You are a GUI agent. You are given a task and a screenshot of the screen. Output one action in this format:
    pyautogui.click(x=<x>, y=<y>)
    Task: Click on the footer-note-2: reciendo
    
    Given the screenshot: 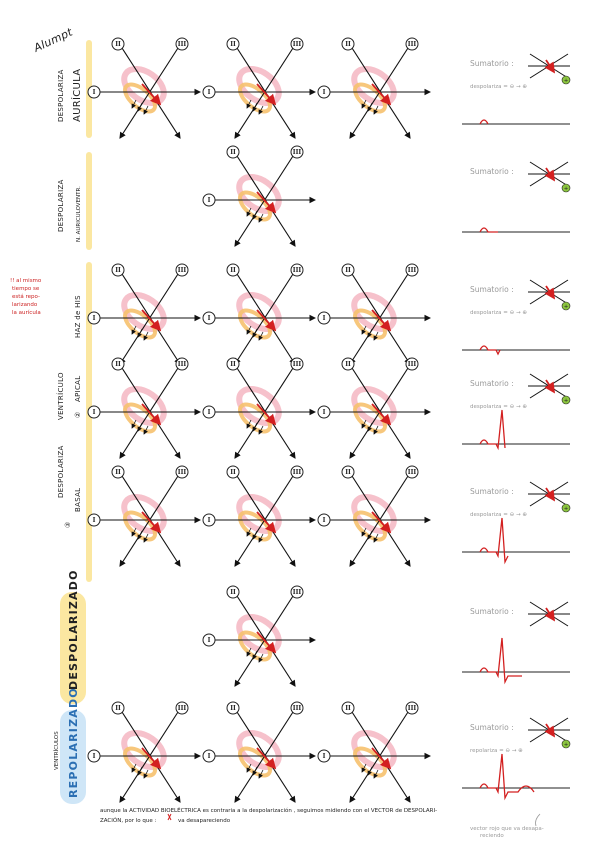 What is the action you would take?
    pyautogui.click(x=492, y=836)
    